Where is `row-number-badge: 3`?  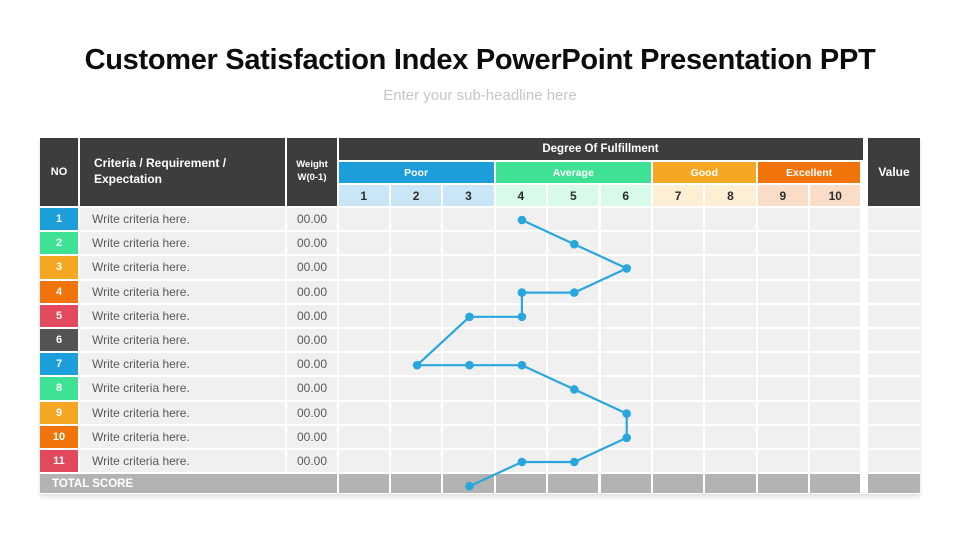
row-number-badge: 3 is located at coordinates (59, 267).